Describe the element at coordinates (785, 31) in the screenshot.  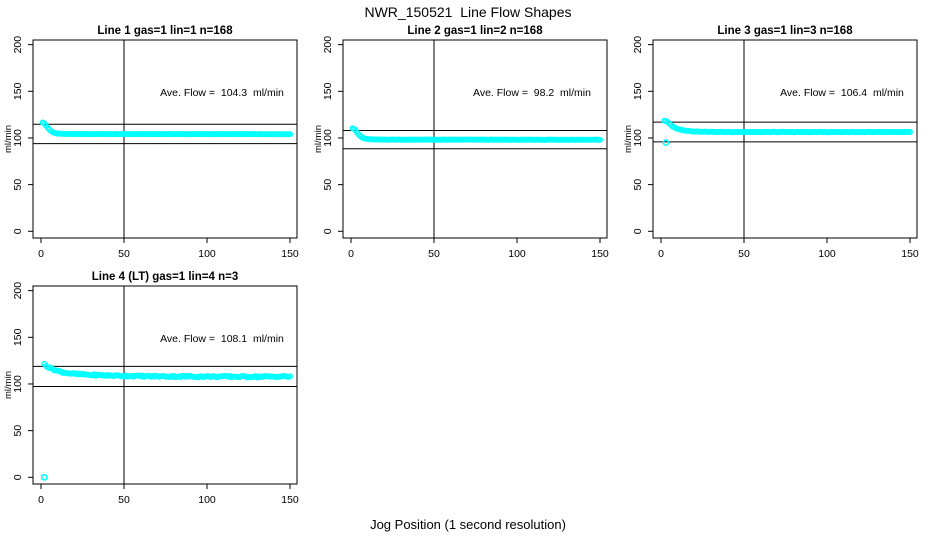
I see `panel-title: Line 3 gas=1 lin=3 n=168` at that location.